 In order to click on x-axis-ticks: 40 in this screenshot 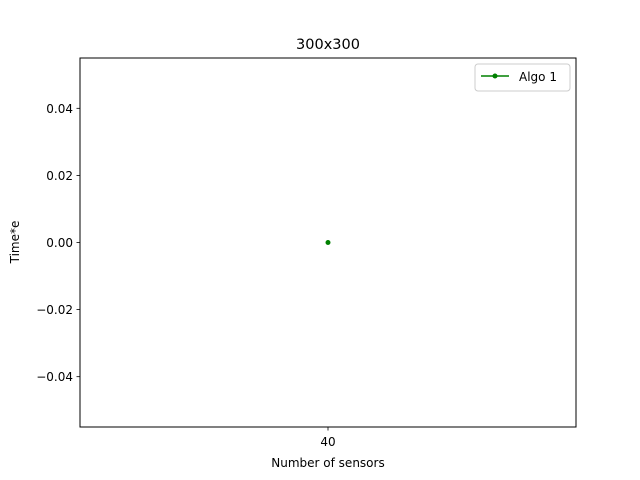, I will do `click(328, 438)`.